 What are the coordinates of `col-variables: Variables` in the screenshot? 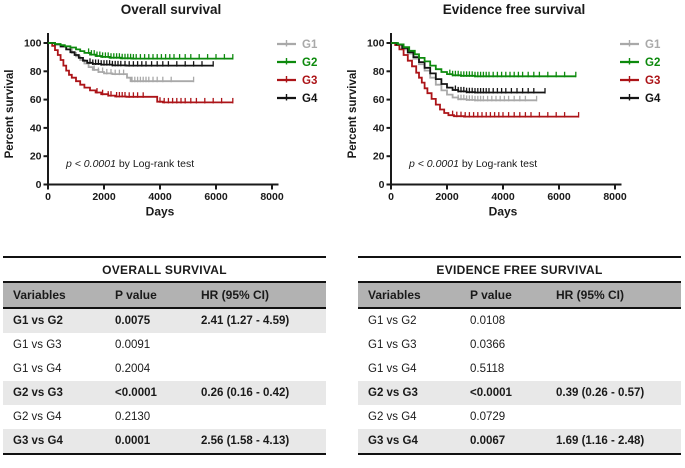 It's located at (409, 296).